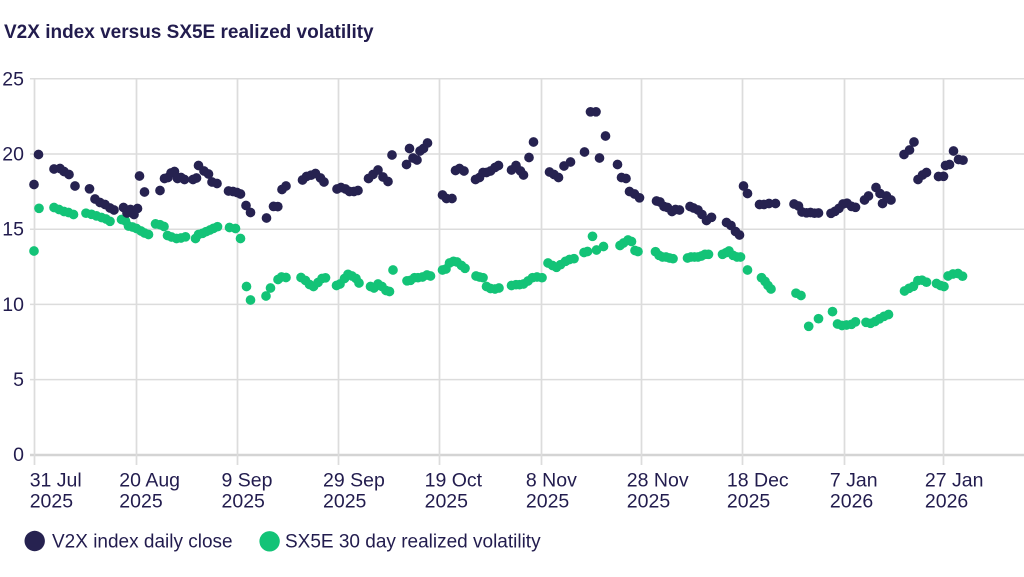 The height and width of the screenshot is (577, 1024). Describe the element at coordinates (13, 79) in the screenshot. I see `svg-text: 25` at that location.